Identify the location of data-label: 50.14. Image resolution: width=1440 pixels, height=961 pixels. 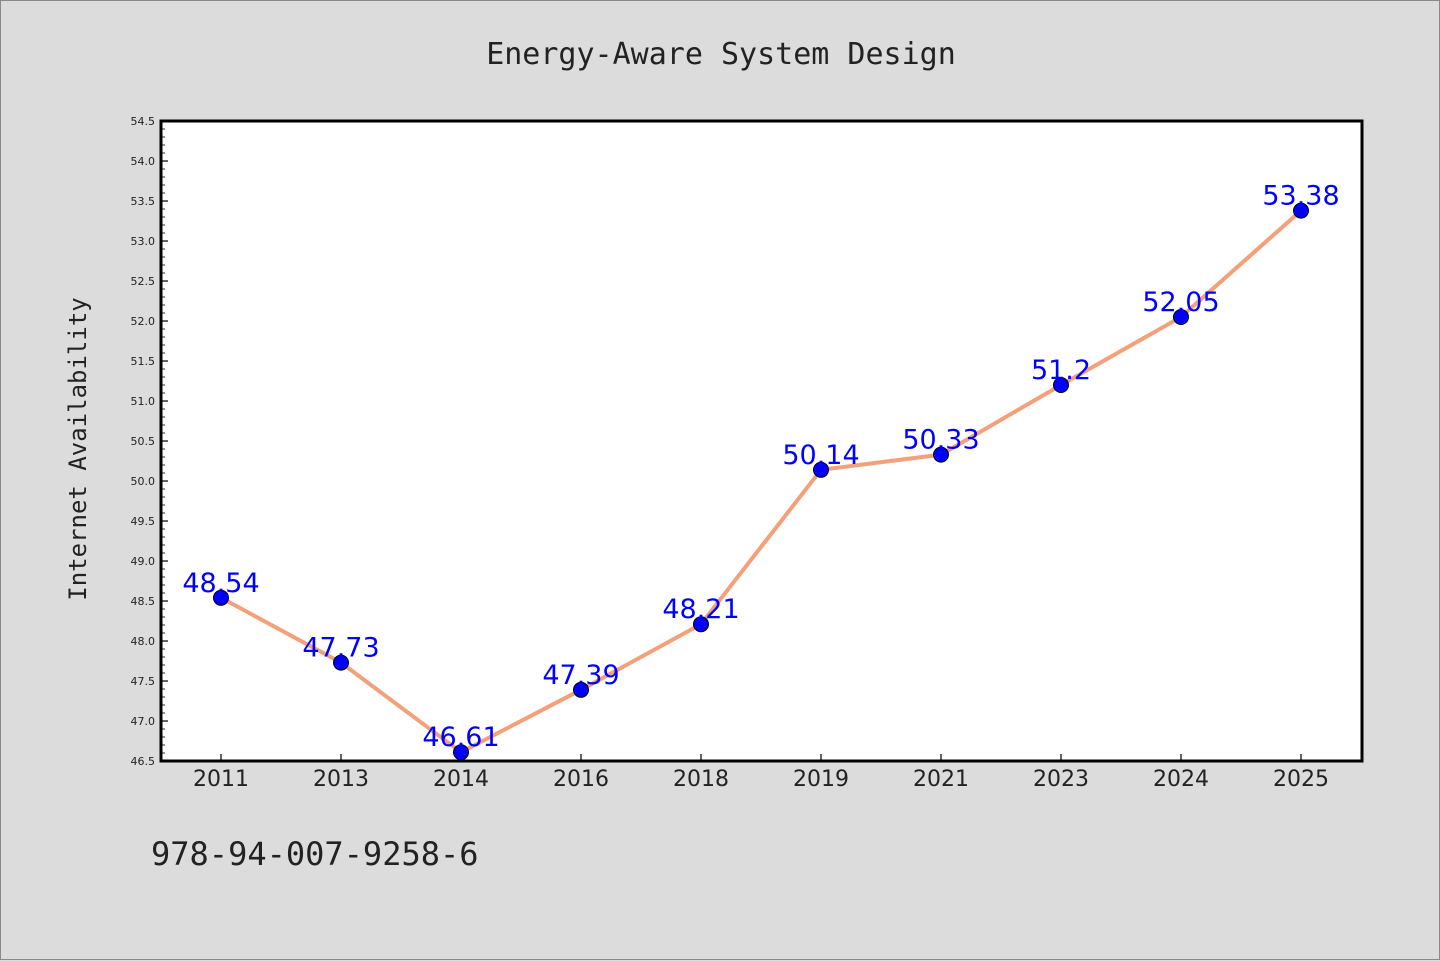
(820, 455).